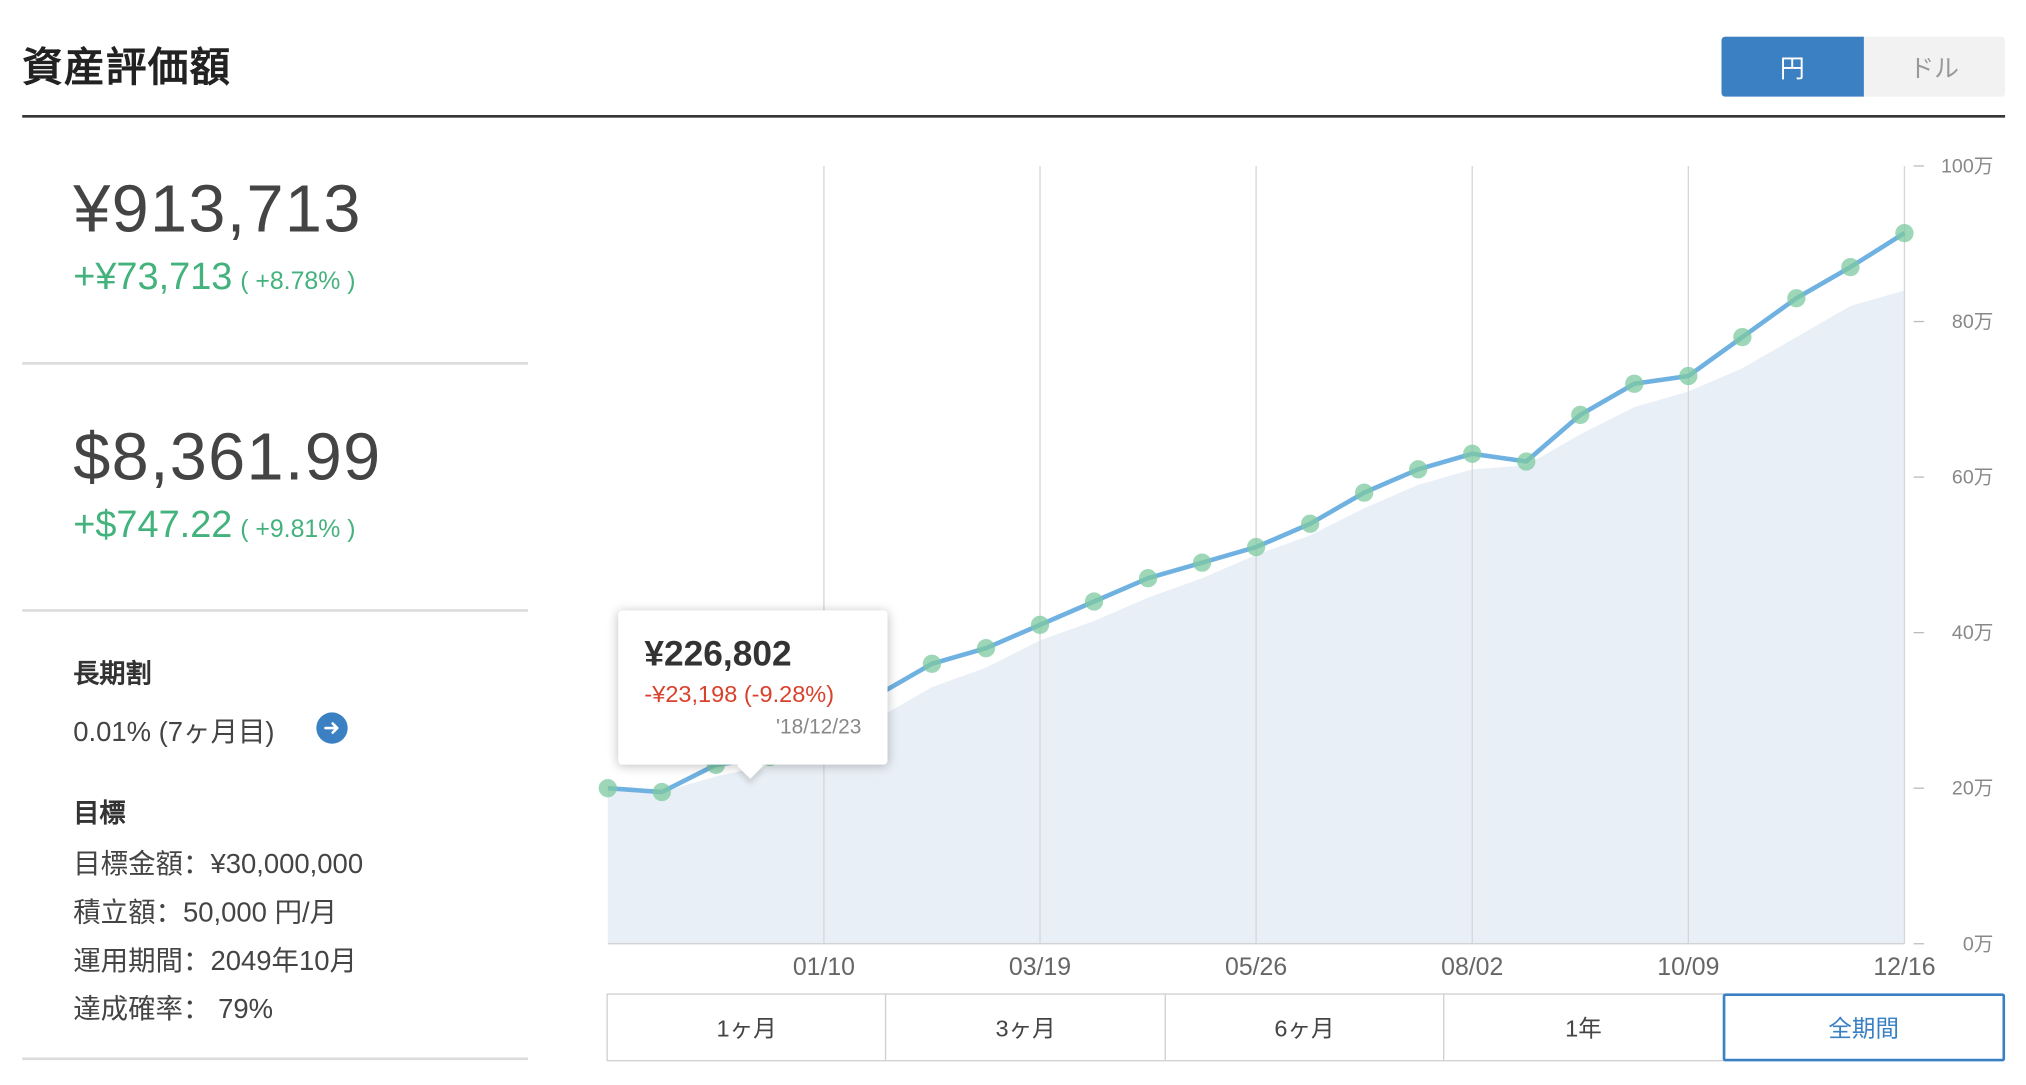 This screenshot has height=1085, width=2026. I want to click on currency-toggle: 円 ドル, so click(1863, 66).